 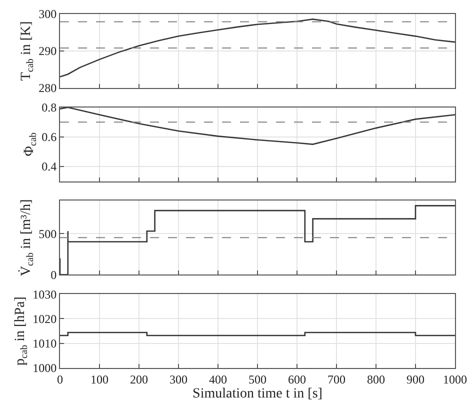 I want to click on y-tick-label: 0.6, so click(x=49, y=137).